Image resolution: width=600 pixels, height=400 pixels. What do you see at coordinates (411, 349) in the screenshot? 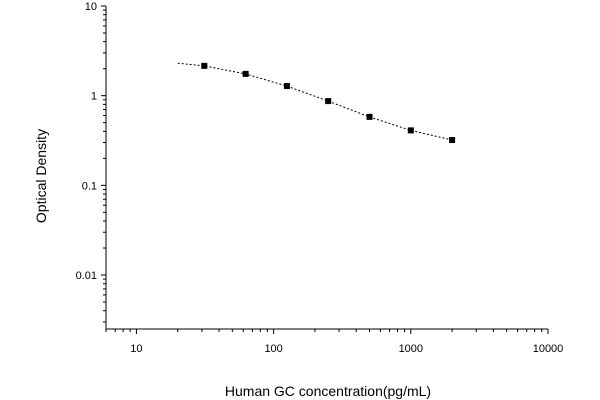
I see `x-tick-label: 1000` at bounding box center [411, 349].